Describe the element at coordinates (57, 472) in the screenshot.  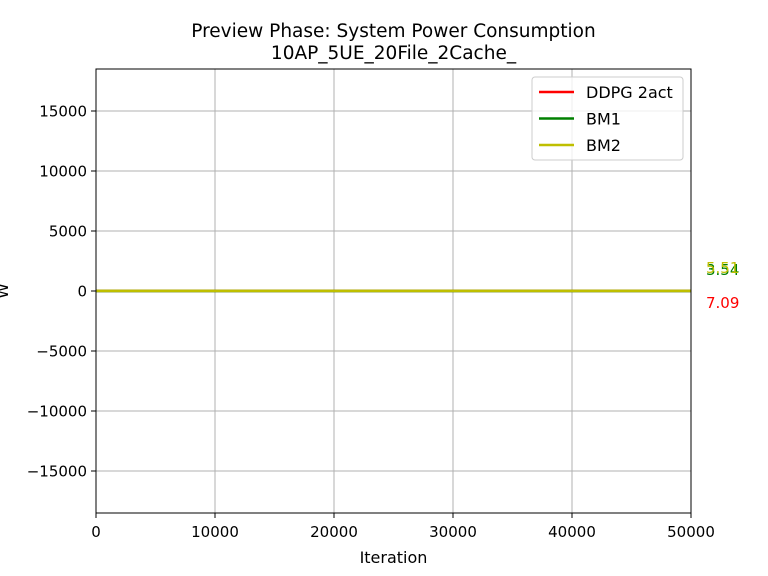
I see `y-tick-label: −15000` at that location.